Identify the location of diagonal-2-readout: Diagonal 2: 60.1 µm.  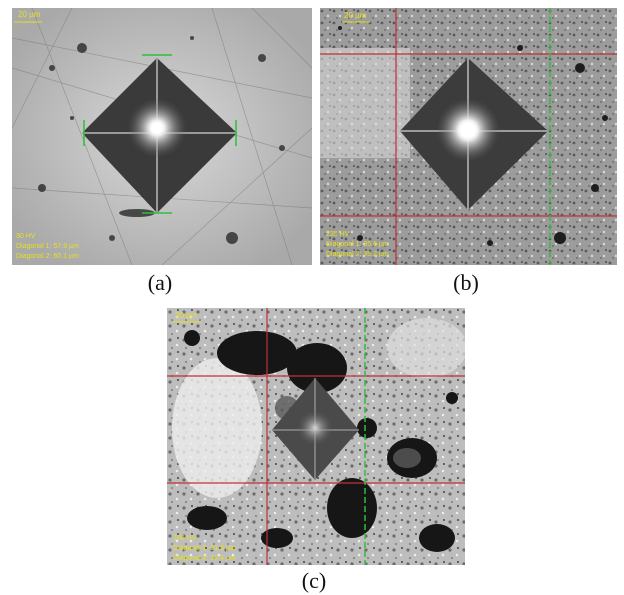
(47, 256).